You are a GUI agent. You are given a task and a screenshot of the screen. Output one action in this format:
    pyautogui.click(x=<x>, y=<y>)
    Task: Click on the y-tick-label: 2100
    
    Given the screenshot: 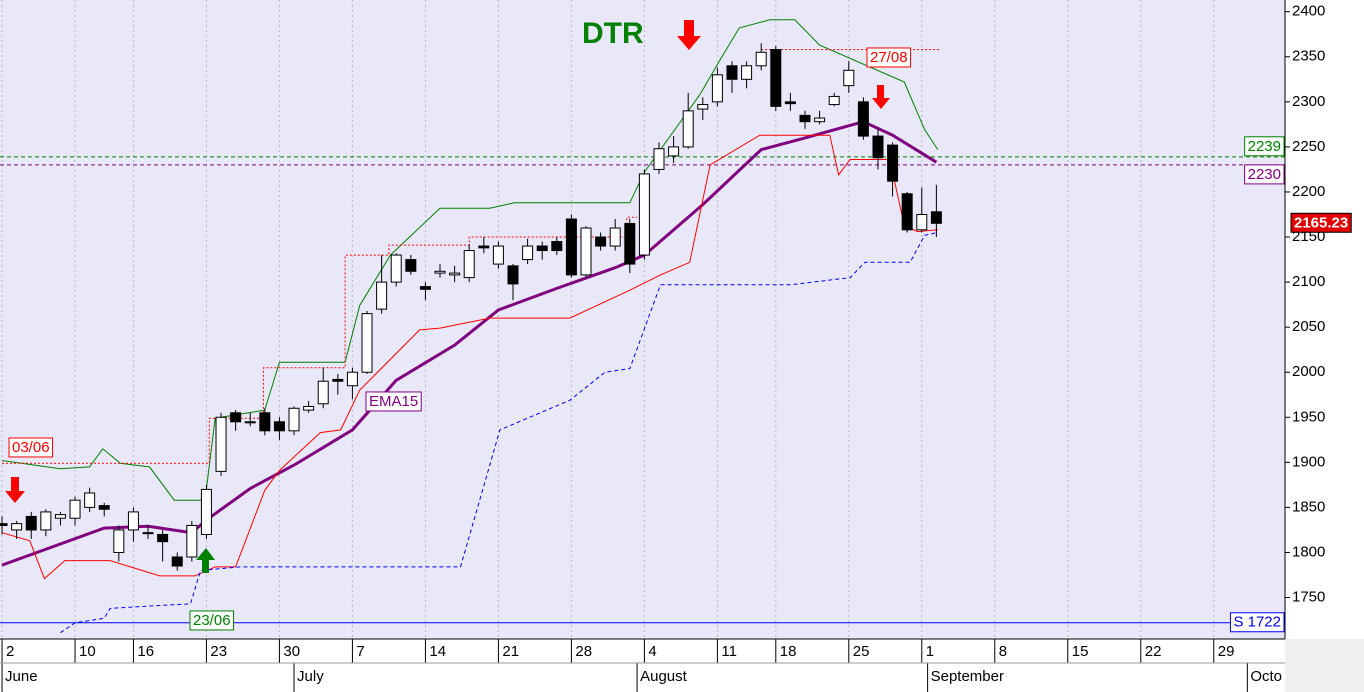 What is the action you would take?
    pyautogui.click(x=1308, y=281)
    